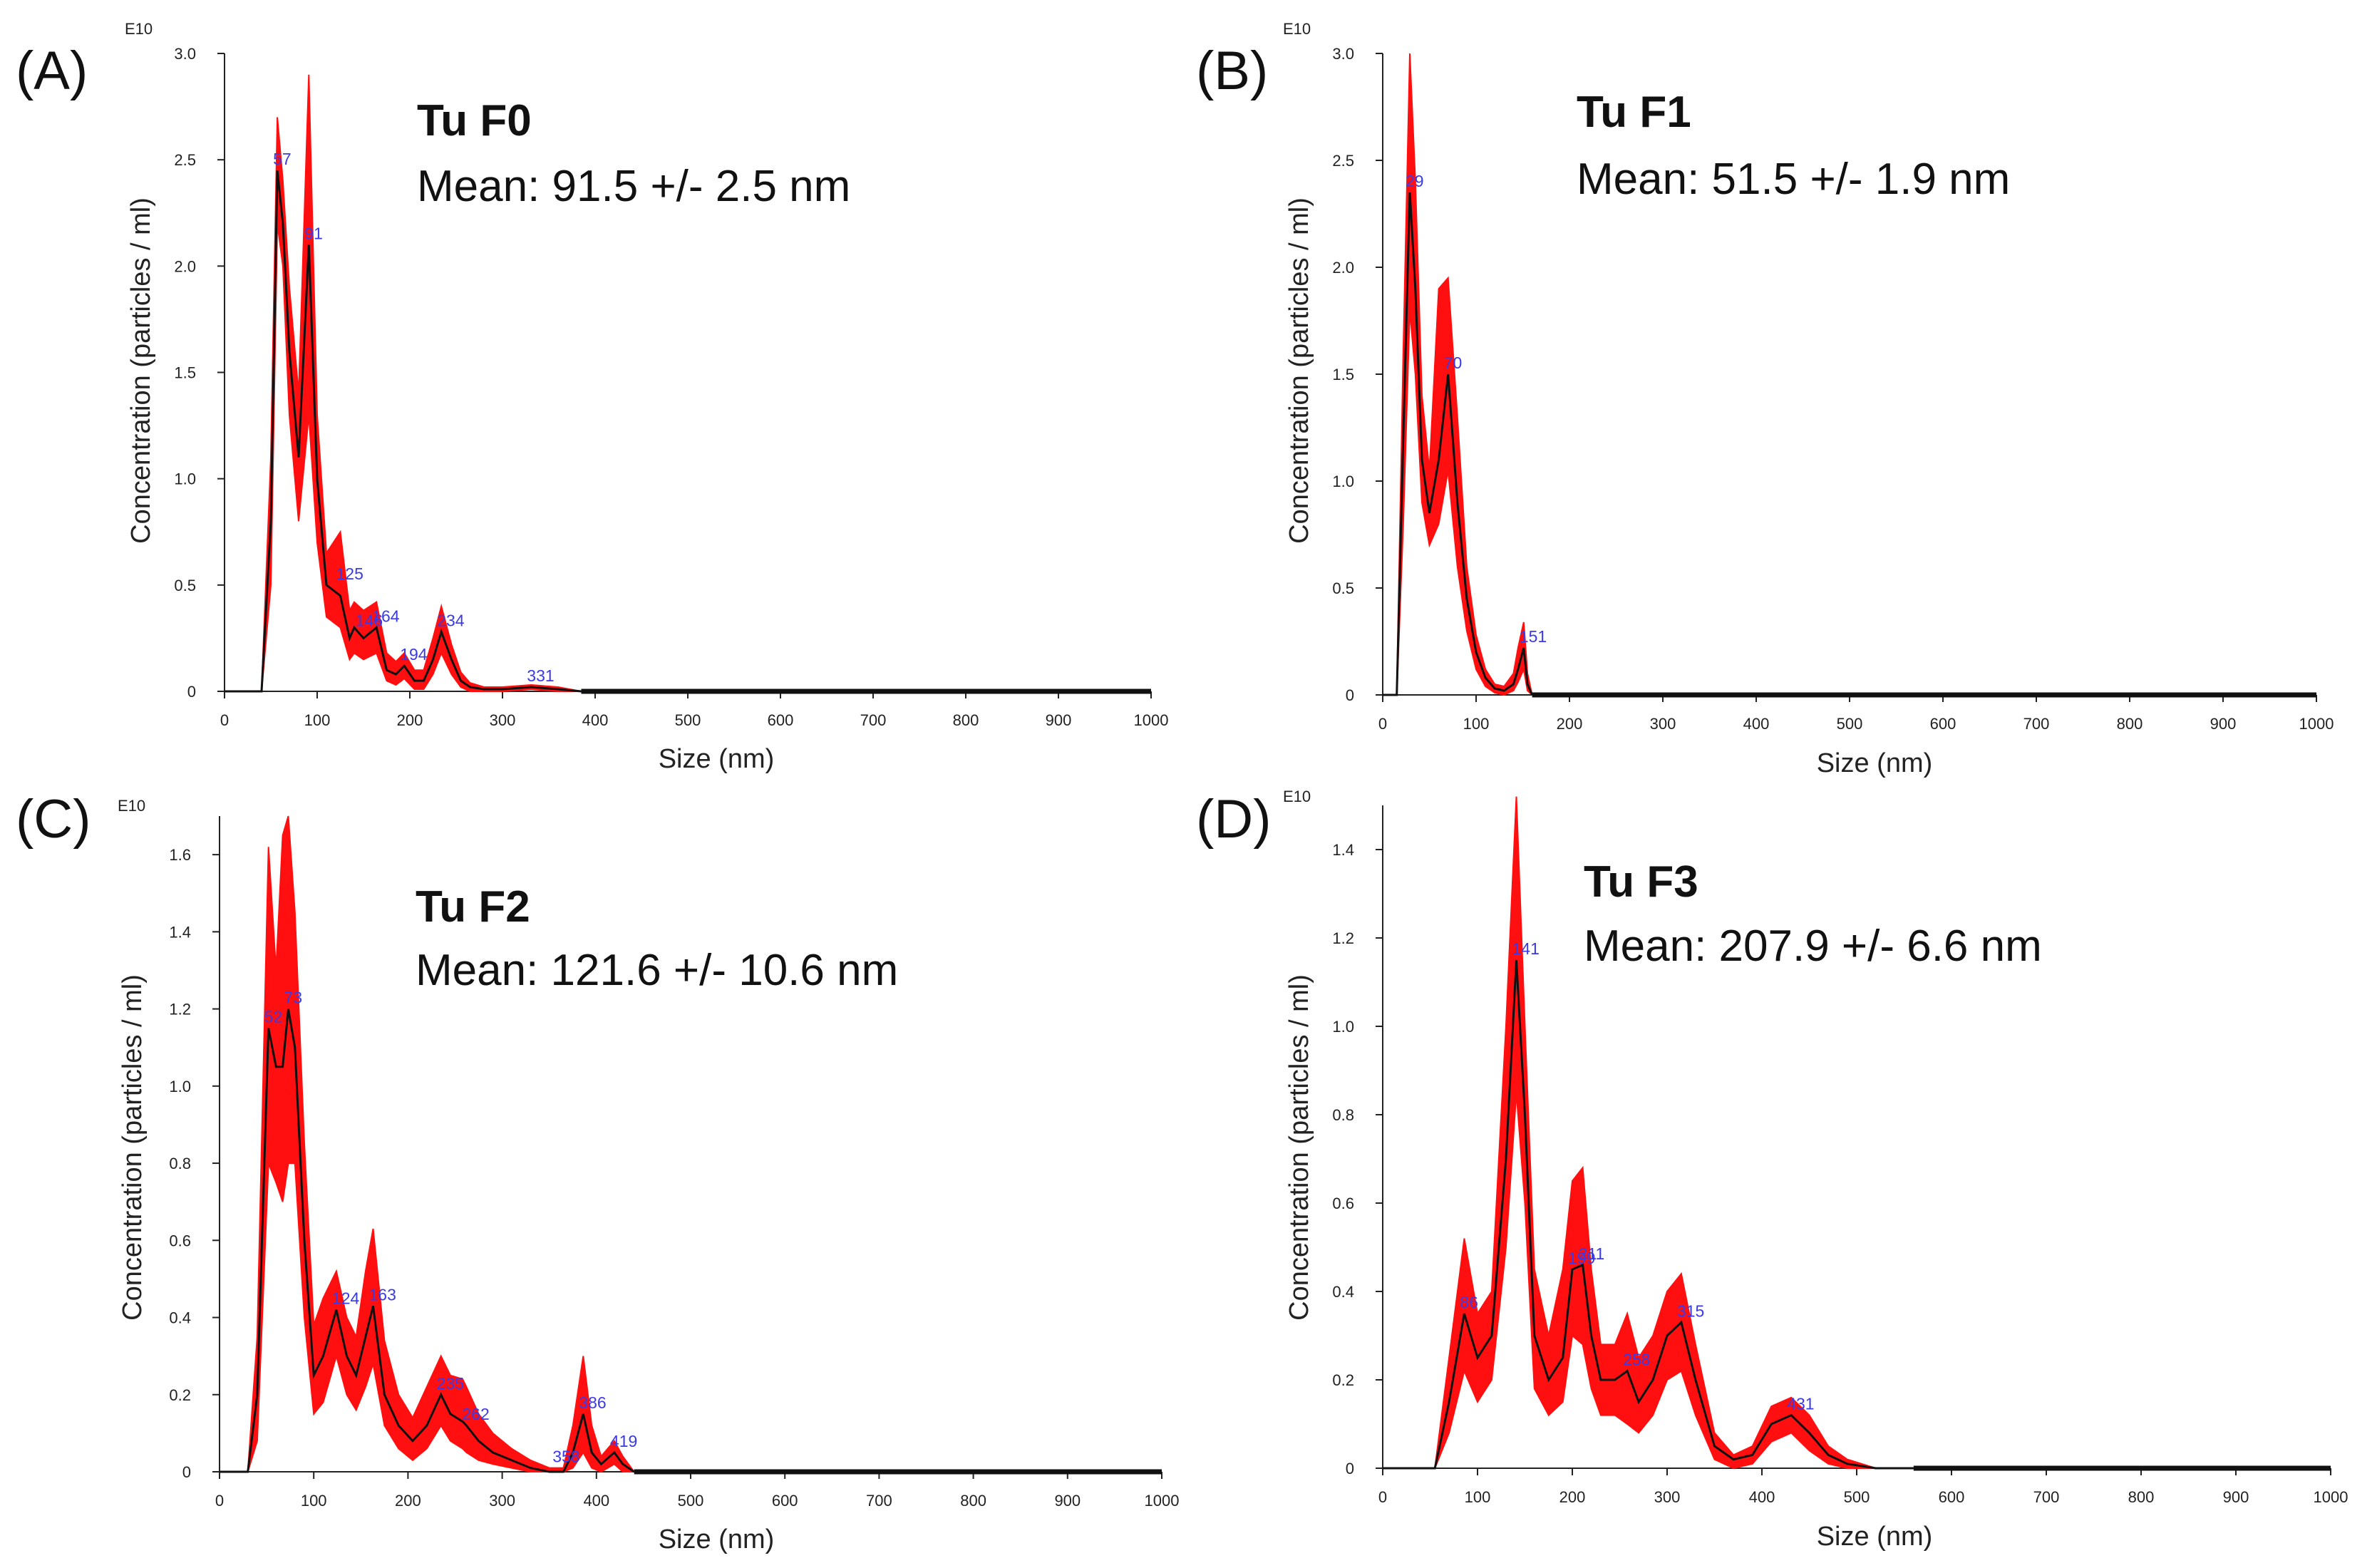 This screenshot has width=2377, height=1568. I want to click on peak-label: 124, so click(346, 1298).